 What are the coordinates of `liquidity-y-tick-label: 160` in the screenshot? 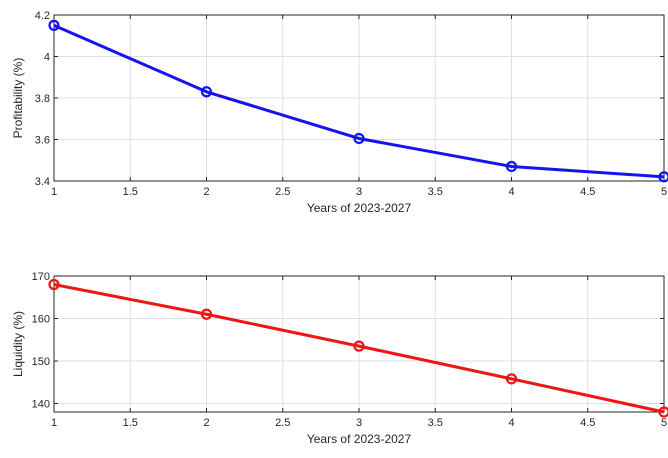 It's located at (41, 320).